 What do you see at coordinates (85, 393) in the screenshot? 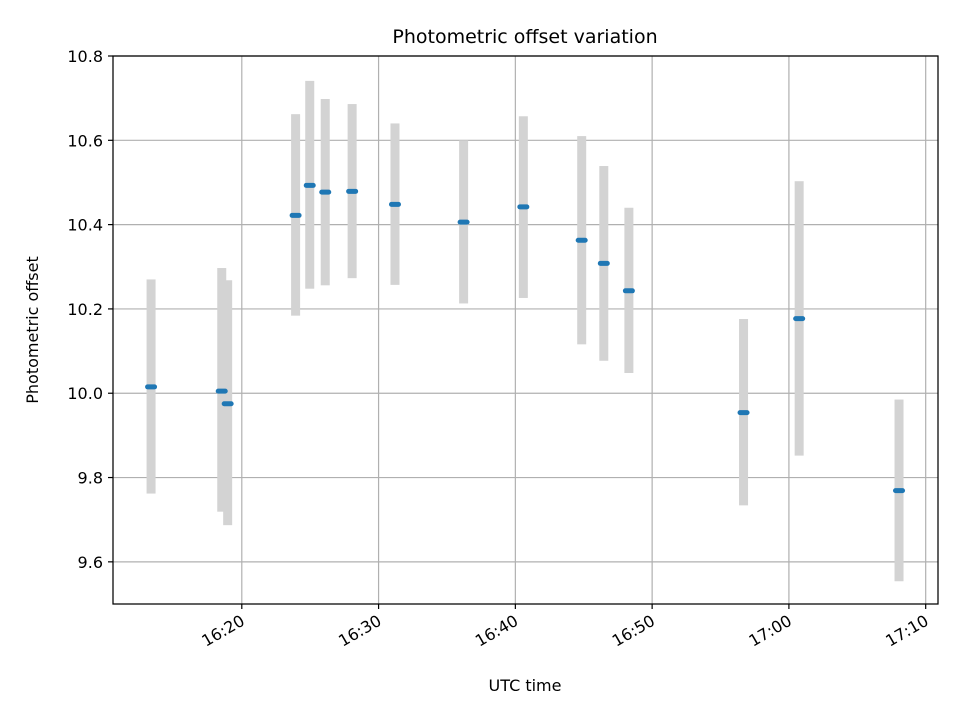
I see `y-tick-label: 10.0` at bounding box center [85, 393].